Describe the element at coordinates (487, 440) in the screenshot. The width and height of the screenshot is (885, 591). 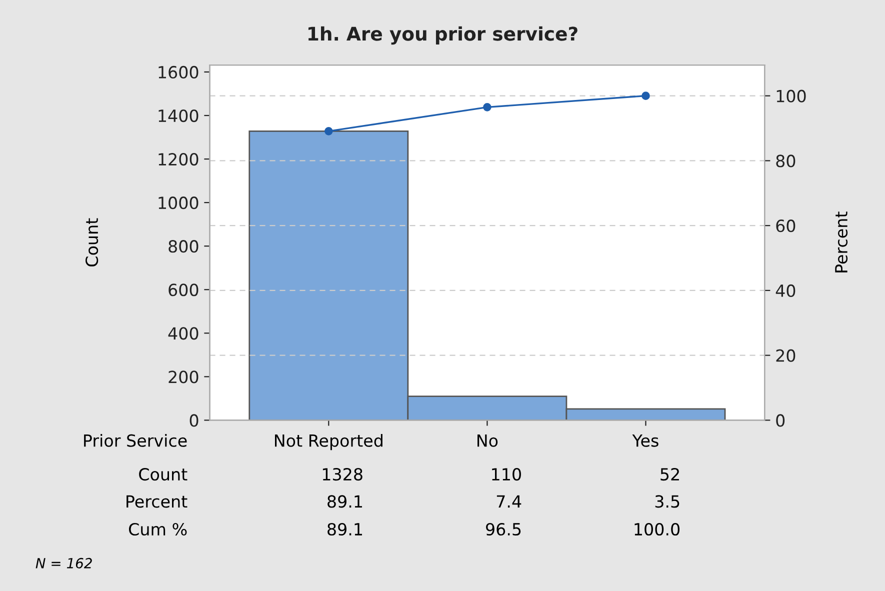
I see `x-tick-label: No` at that location.